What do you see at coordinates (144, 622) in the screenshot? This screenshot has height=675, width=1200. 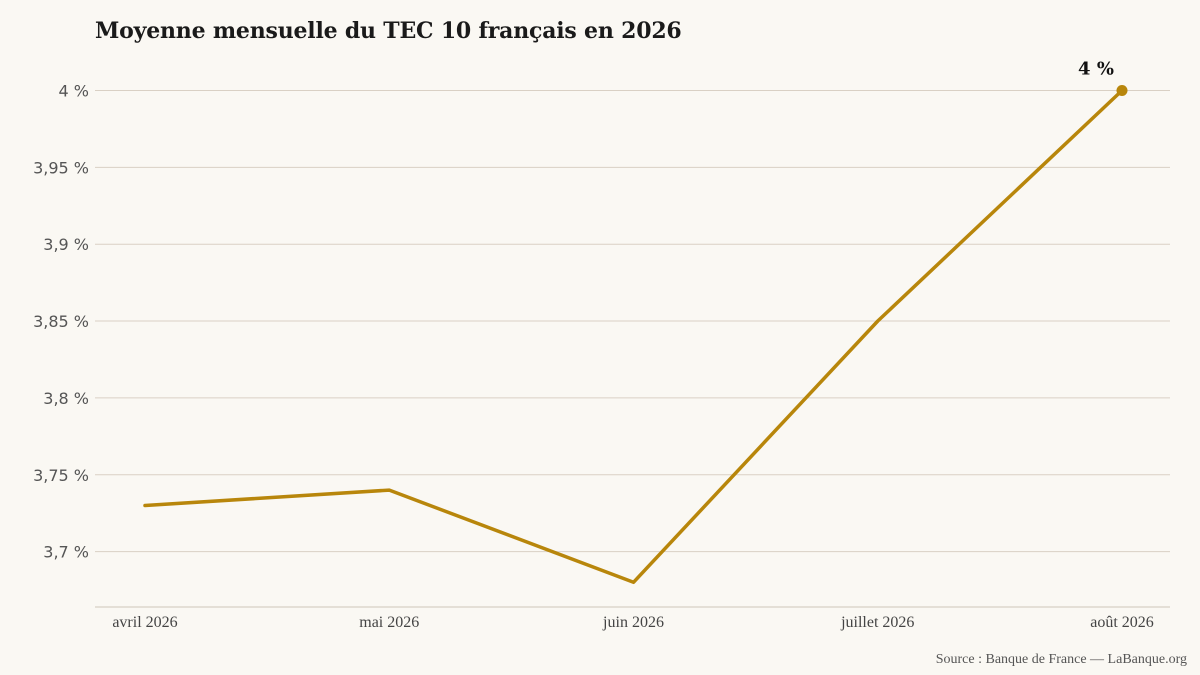 I see `x-tick-label: avril 2026` at bounding box center [144, 622].